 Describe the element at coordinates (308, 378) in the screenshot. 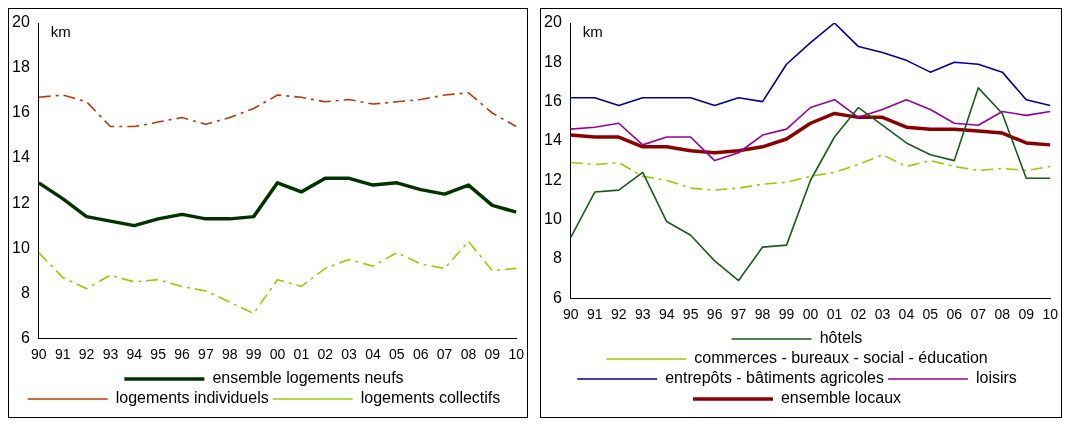

I see `legend-label: ensemble logements neufs` at that location.